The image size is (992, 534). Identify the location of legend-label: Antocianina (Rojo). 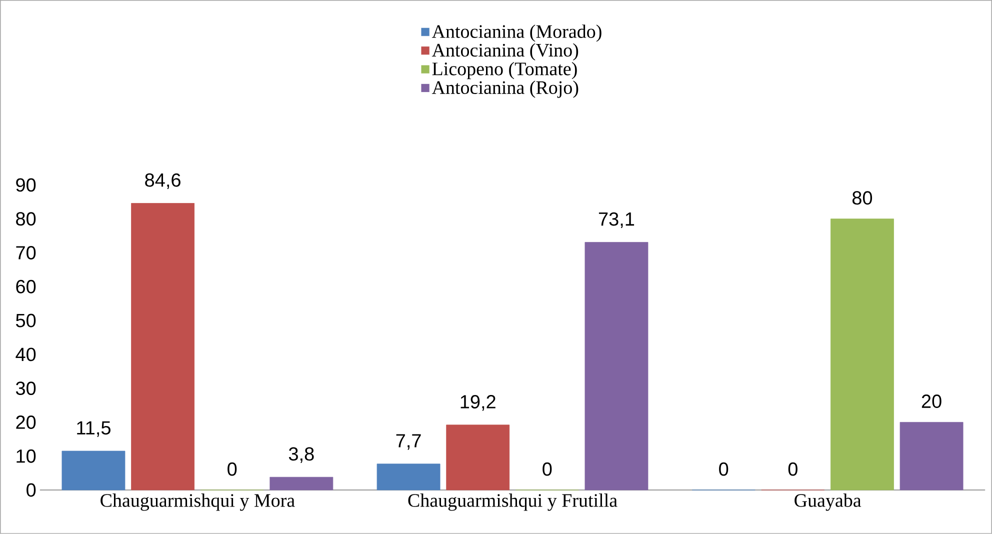
(505, 89).